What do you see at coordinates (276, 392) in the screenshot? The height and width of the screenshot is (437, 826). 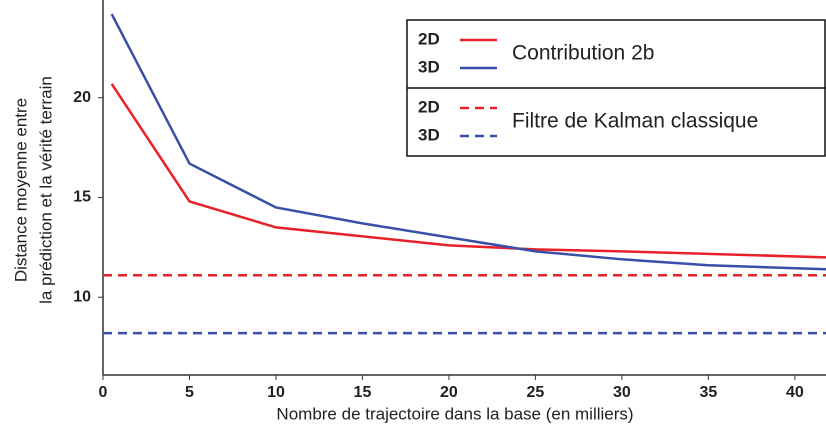 I see `x-tick-label: 10` at bounding box center [276, 392].